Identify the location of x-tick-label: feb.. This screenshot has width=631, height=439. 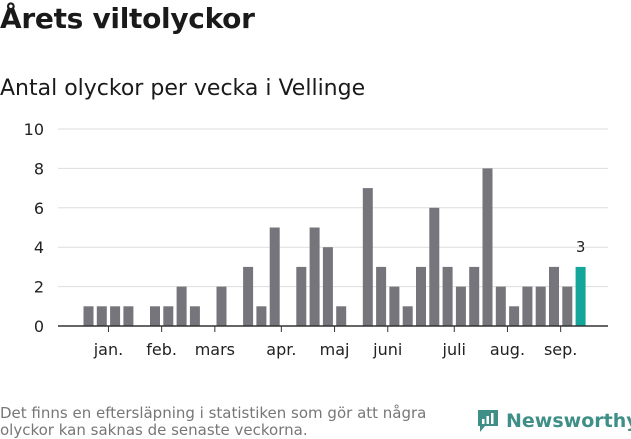
(161, 349).